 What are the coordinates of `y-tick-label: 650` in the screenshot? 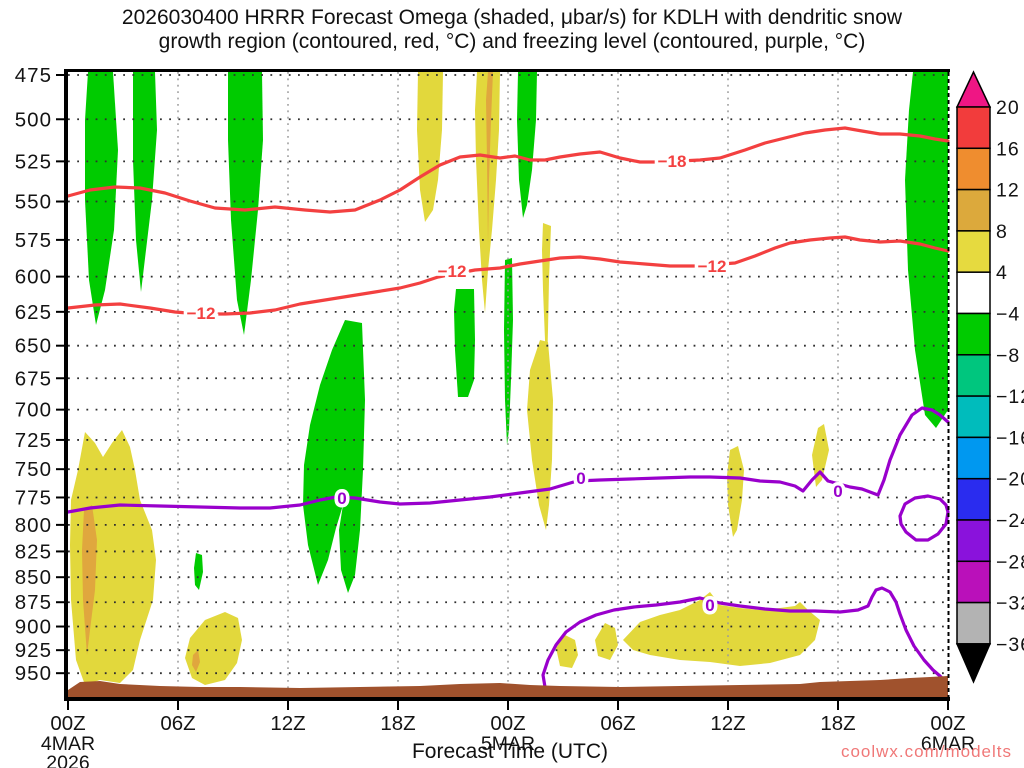 It's located at (33, 346).